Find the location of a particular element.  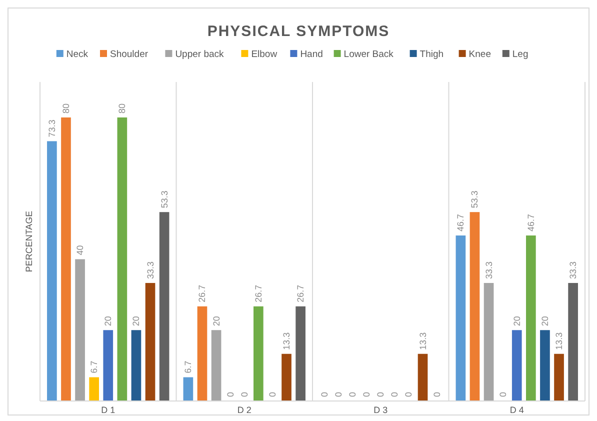

legend-label: Elbow is located at coordinates (264, 54).